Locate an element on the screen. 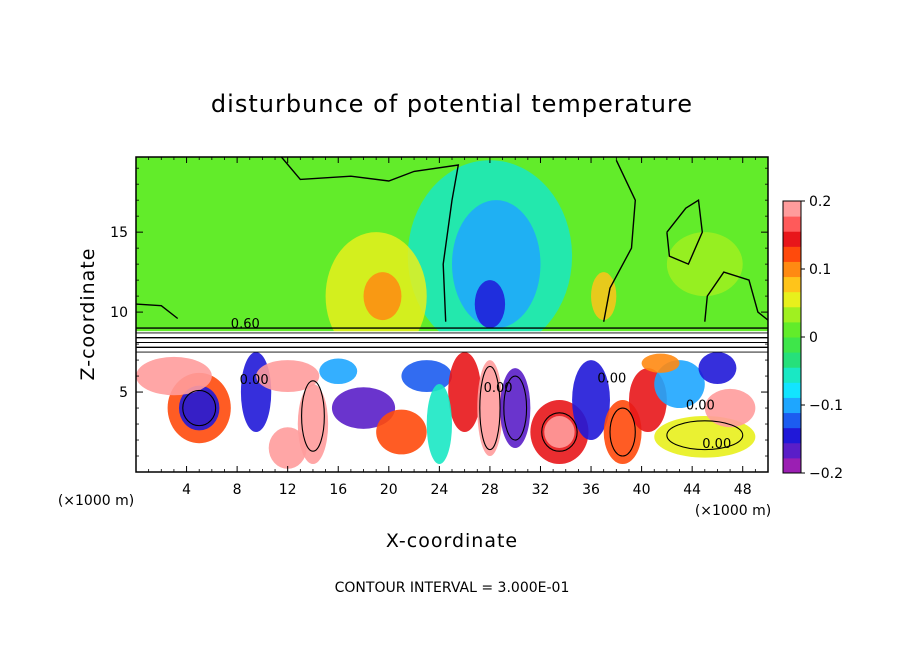  x-tick-label: 20 is located at coordinates (389, 490).